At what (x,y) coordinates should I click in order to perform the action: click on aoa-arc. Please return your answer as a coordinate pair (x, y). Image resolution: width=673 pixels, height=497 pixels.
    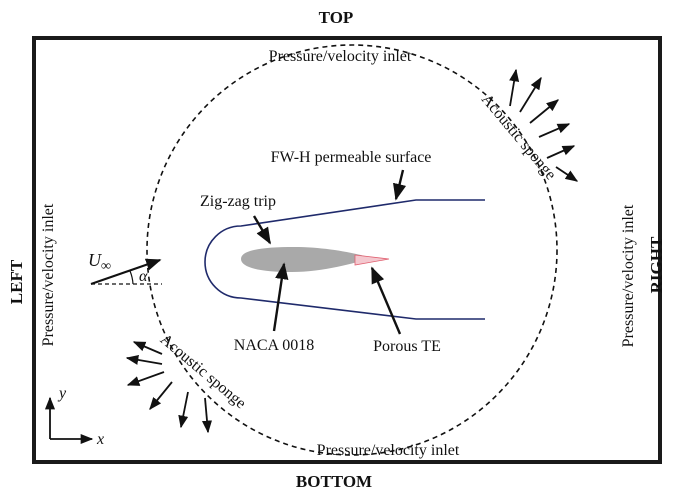
    Looking at the image, I should click on (131, 277).